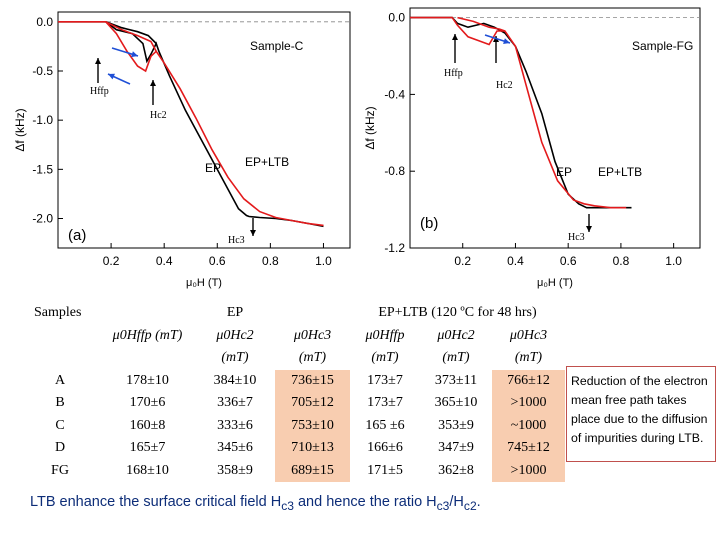 This screenshot has width=720, height=540. Describe the element at coordinates (147, 425) in the screenshot. I see `table-cell-ep-hffp: 160±8` at that location.